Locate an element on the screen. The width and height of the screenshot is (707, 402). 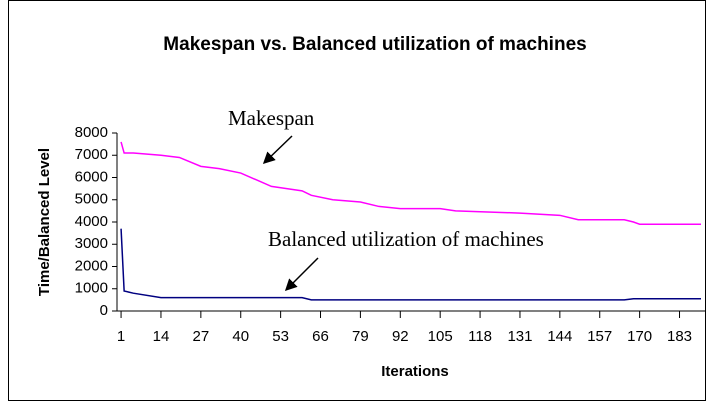
y-tick-label: 0 is located at coordinates (104, 310).